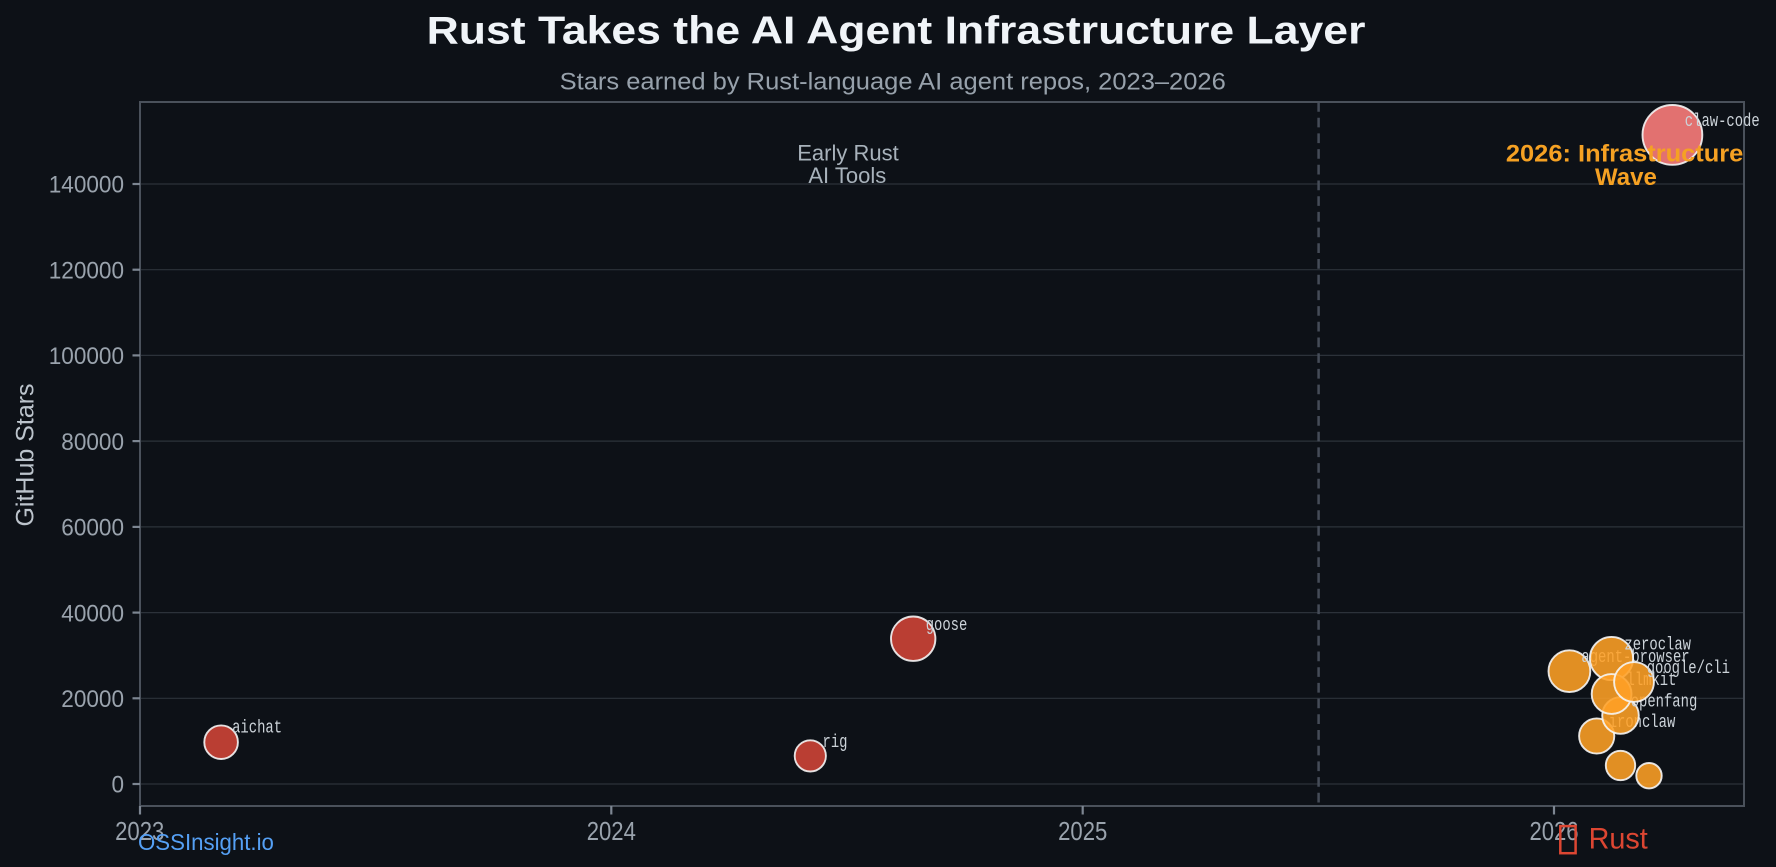 The image size is (1776, 867). What do you see at coordinates (947, 624) in the screenshot?
I see `svg-text: goose` at bounding box center [947, 624].